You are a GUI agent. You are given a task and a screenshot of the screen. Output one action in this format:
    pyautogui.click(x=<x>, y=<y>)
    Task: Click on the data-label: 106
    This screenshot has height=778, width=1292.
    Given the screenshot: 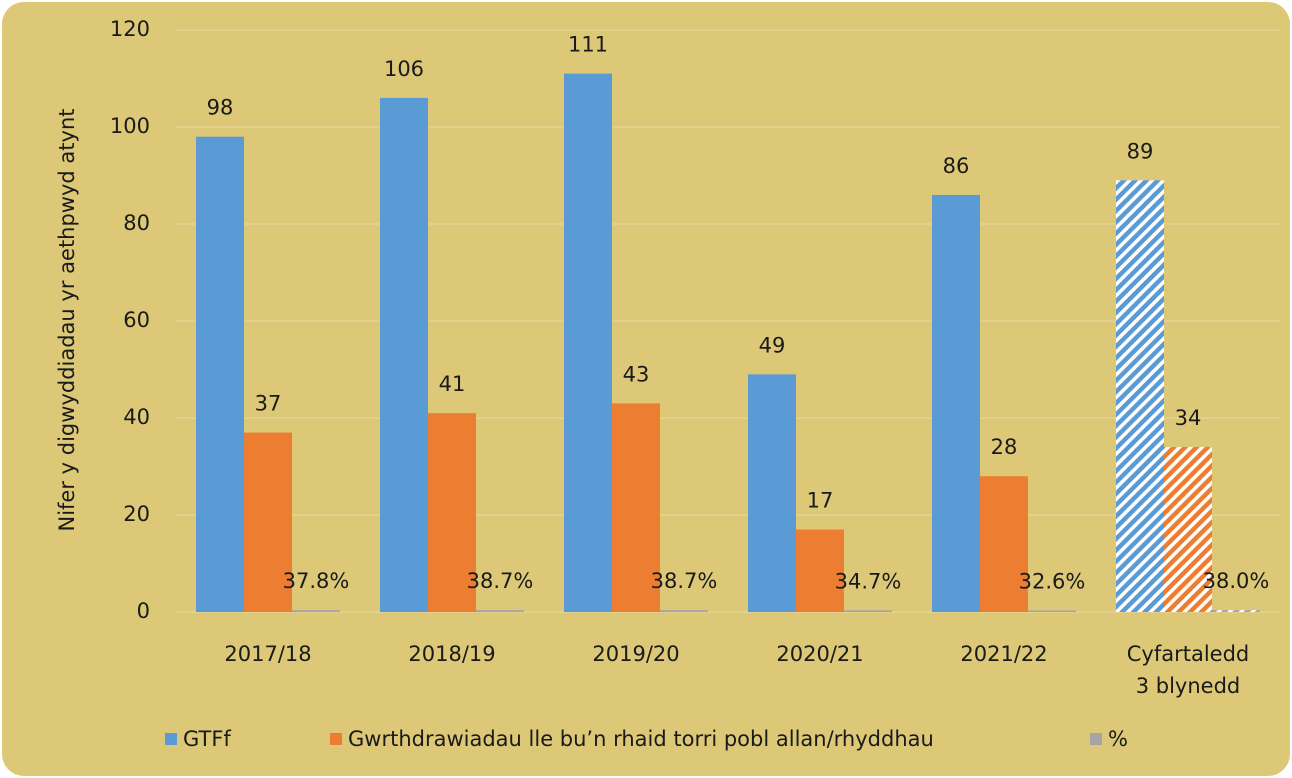 What is the action you would take?
    pyautogui.click(x=404, y=69)
    